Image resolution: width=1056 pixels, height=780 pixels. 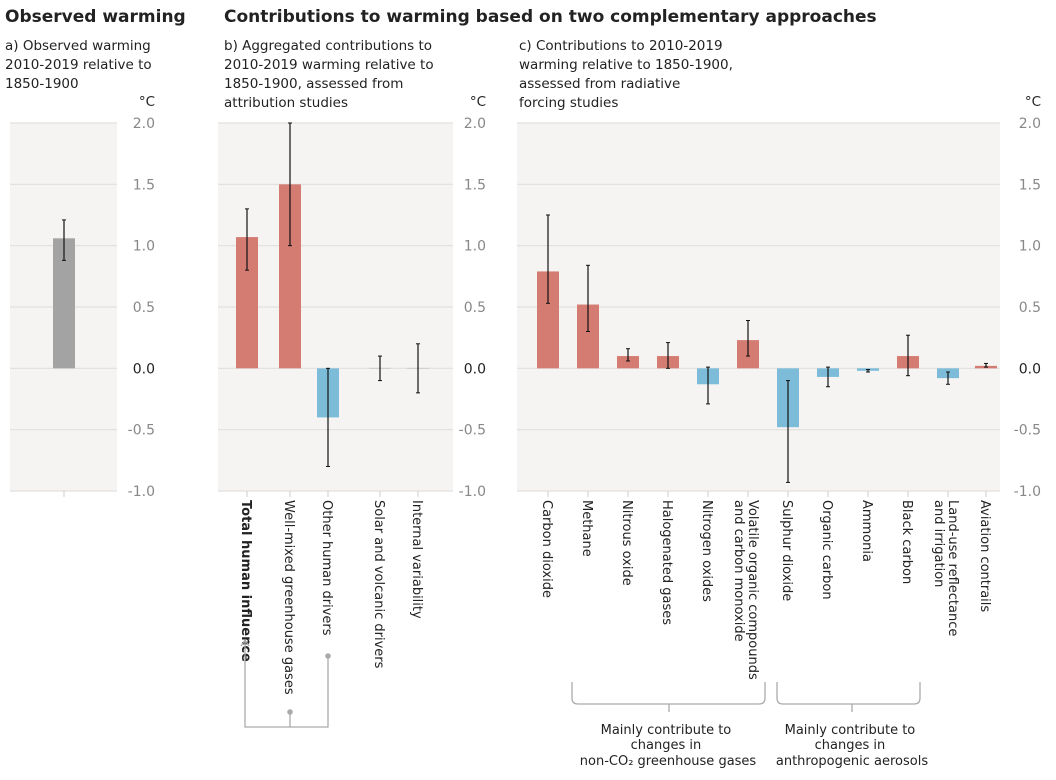 What do you see at coordinates (826, 550) in the screenshot?
I see `category-label: Organic carbon` at bounding box center [826, 550].